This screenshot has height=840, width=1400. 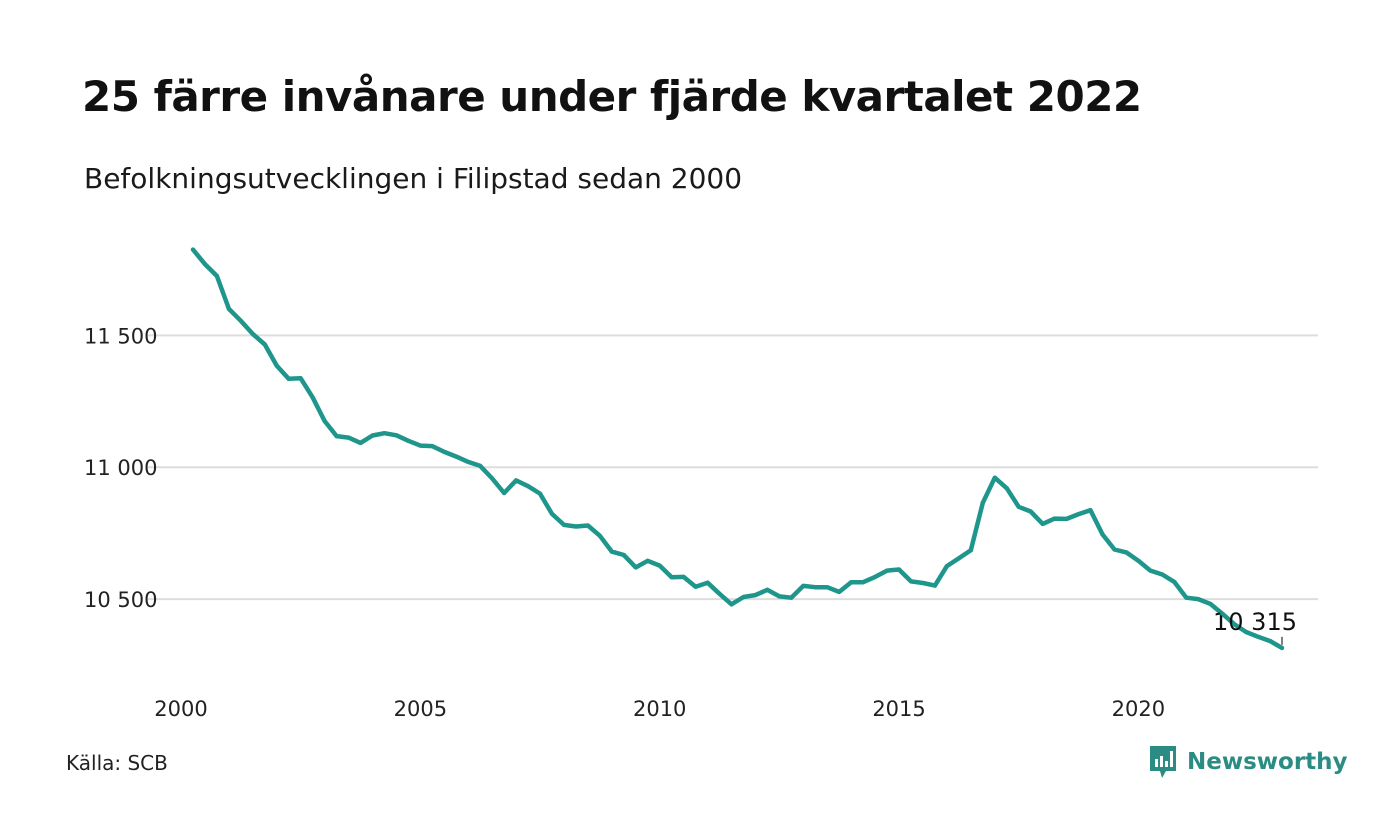 What do you see at coordinates (1267, 762) in the screenshot?
I see `brand-name: Newsworthy` at bounding box center [1267, 762].